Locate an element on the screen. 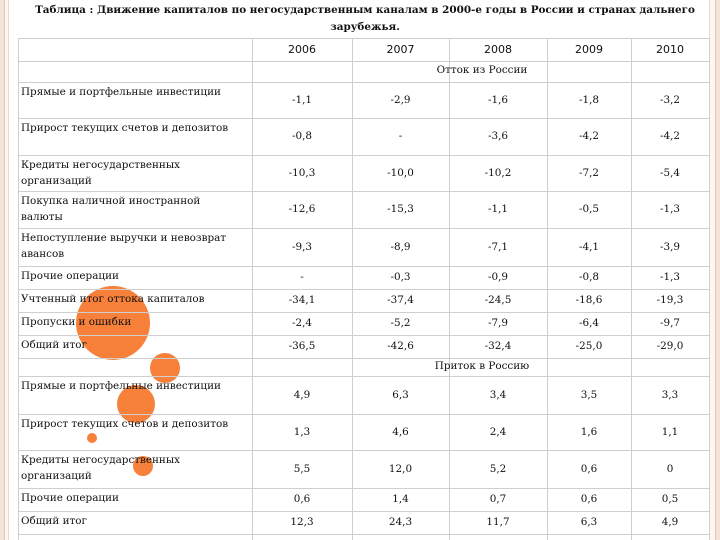 This screenshot has width=720, height=540. table-cell: -7,9 is located at coordinates (498, 323).